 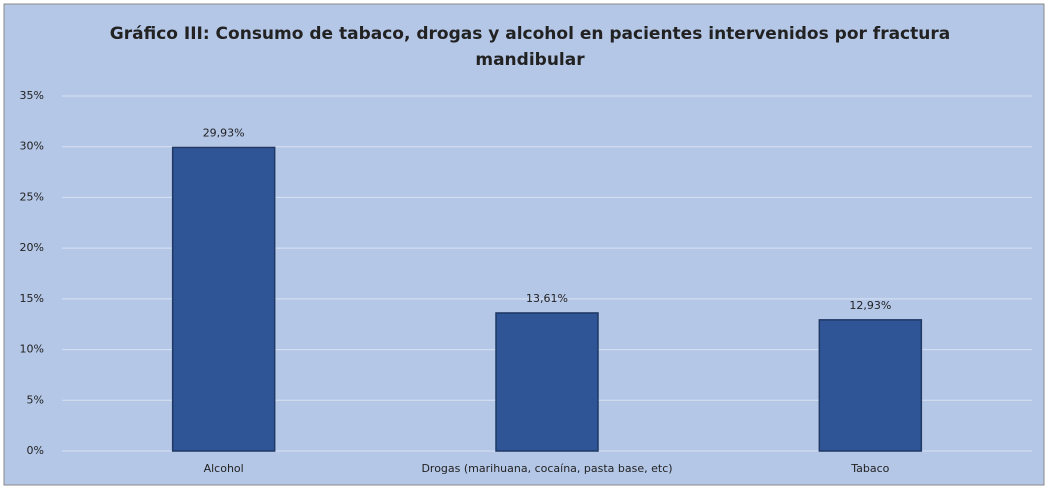 I want to click on y-tick-label: 25%, so click(x=32, y=196).